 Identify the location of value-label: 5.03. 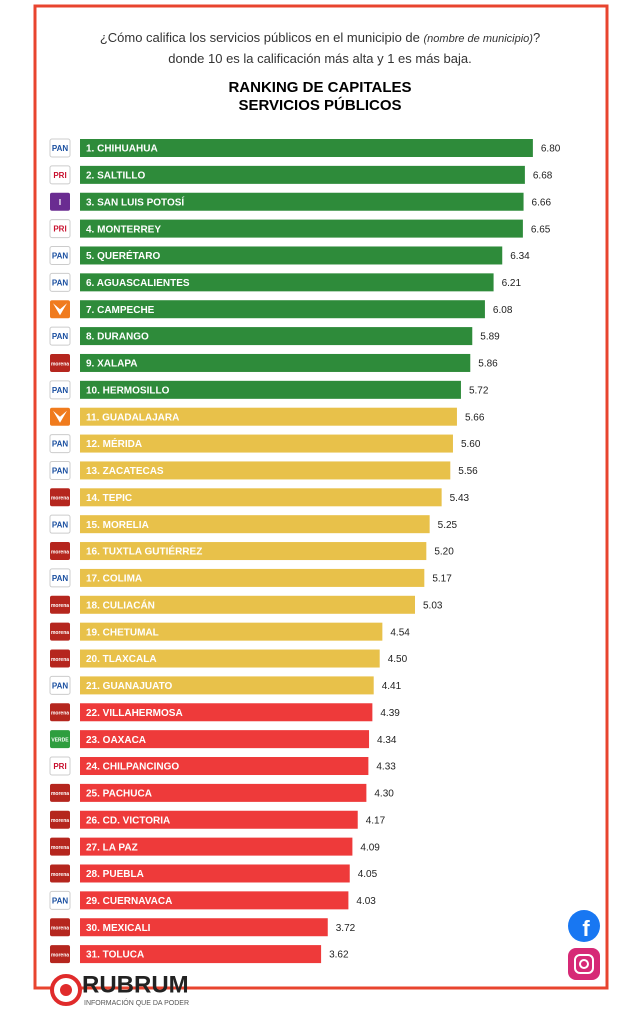
(433, 605).